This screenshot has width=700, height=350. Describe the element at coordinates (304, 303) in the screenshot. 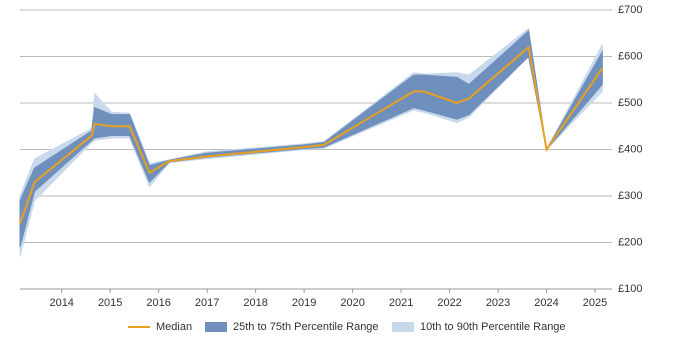

I see `x-tick-label: 2019` at that location.